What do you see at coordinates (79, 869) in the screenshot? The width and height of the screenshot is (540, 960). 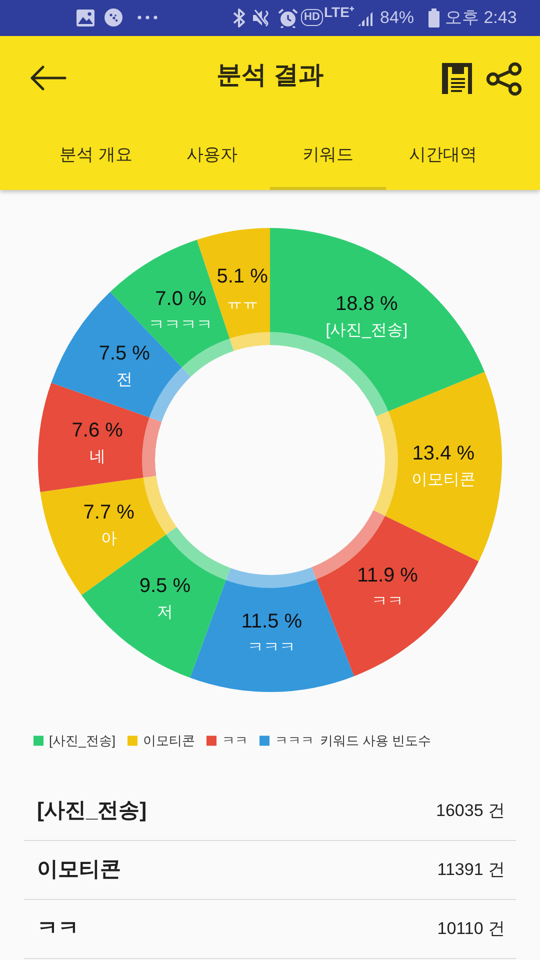 I see `category-label: 이모티콘` at bounding box center [79, 869].